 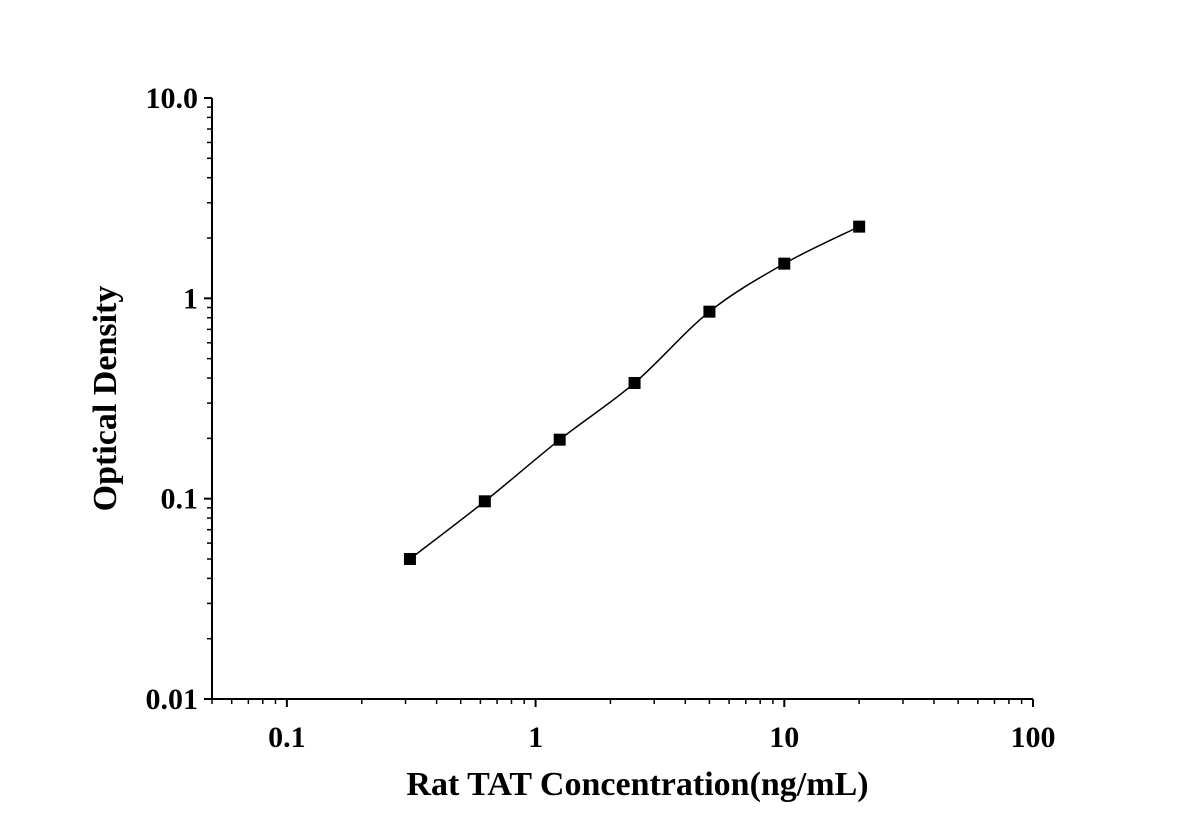 I want to click on y-tick-label: 0.1, so click(x=180, y=499).